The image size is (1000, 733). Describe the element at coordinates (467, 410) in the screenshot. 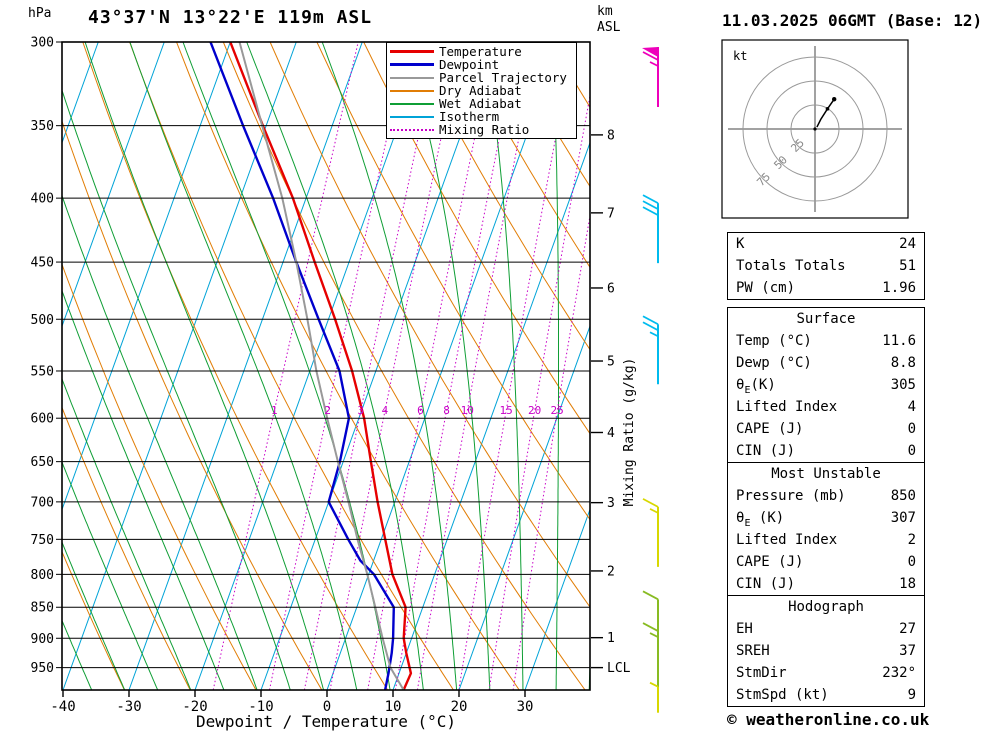

I see `mixing-ratio-label: 10` at that location.